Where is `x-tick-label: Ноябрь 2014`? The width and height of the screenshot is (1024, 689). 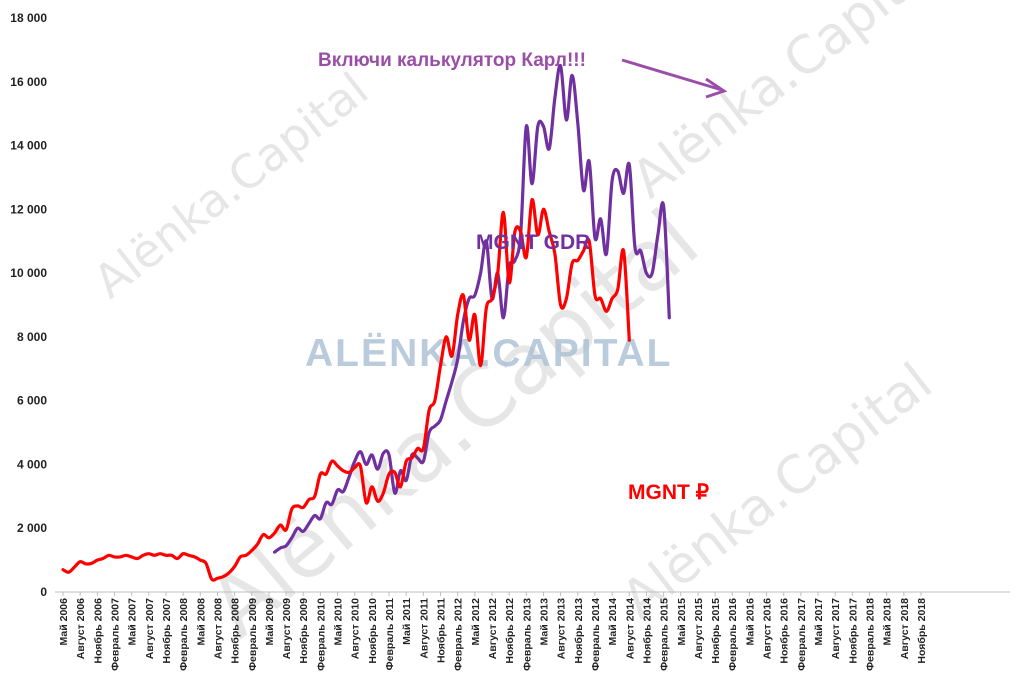
x-tick-label: Ноябрь 2014 is located at coordinates (647, 631).